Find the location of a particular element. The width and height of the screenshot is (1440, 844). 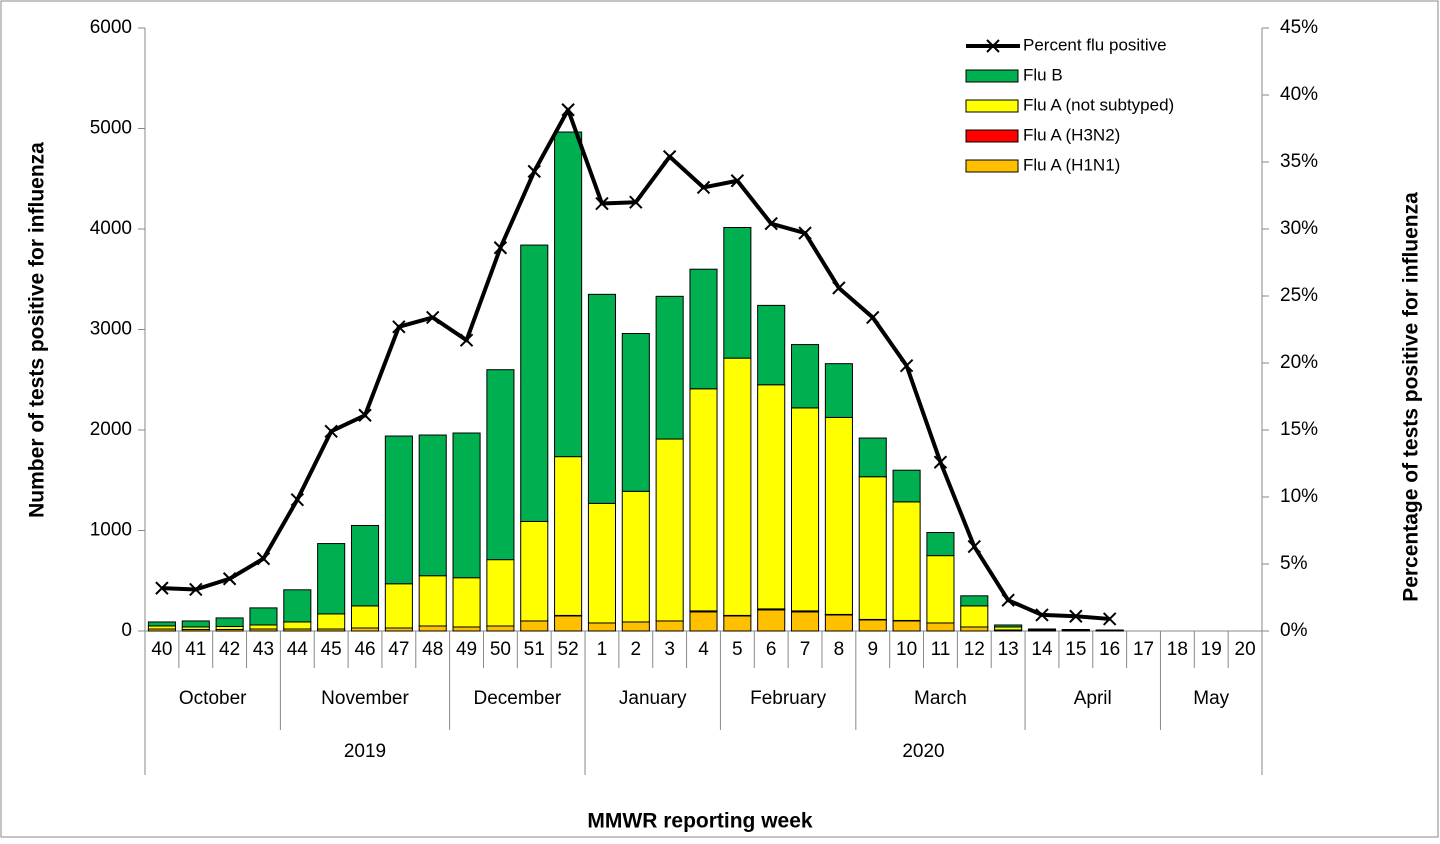

x-tick-label: 17 is located at coordinates (1143, 649).